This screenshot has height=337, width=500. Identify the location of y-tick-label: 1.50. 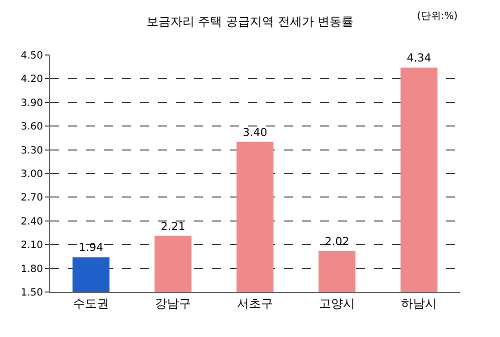
(31, 293).